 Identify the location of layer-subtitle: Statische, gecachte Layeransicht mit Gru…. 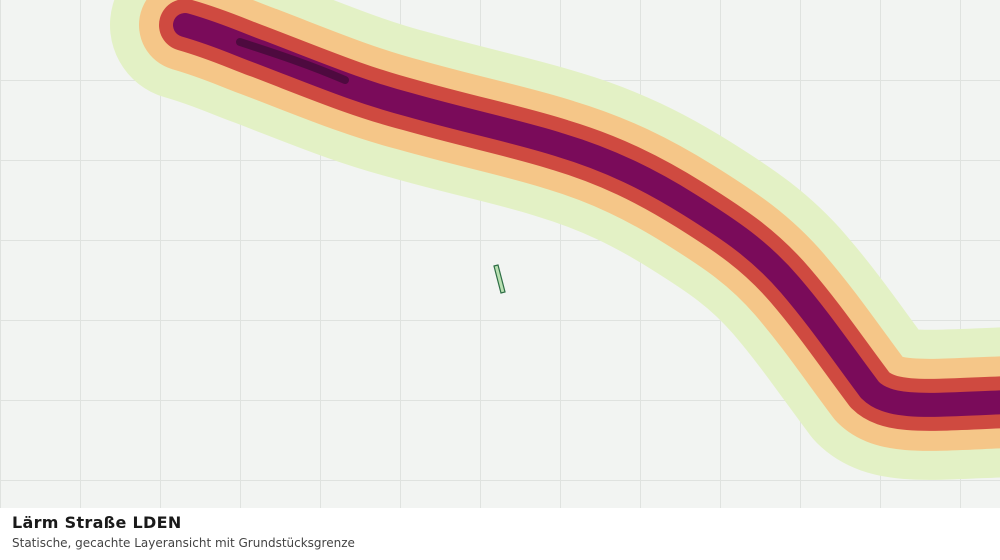
(183, 543).